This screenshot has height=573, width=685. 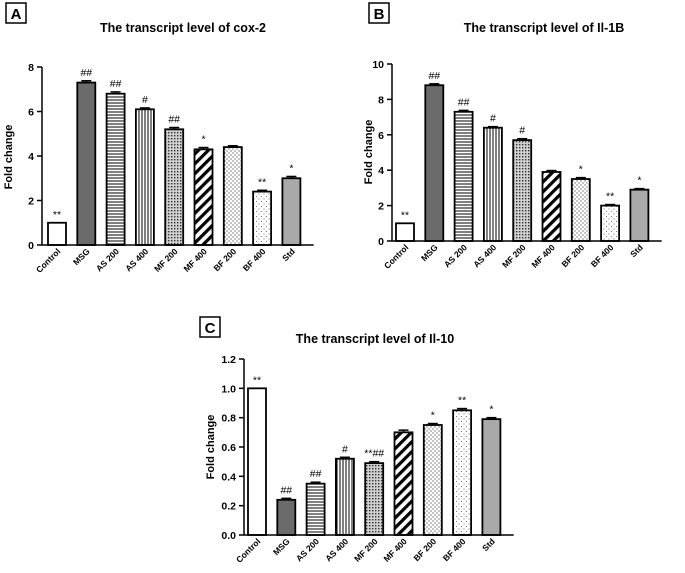 What do you see at coordinates (31, 246) in the screenshot?
I see `y-tick-label-a-0: 0` at bounding box center [31, 246].